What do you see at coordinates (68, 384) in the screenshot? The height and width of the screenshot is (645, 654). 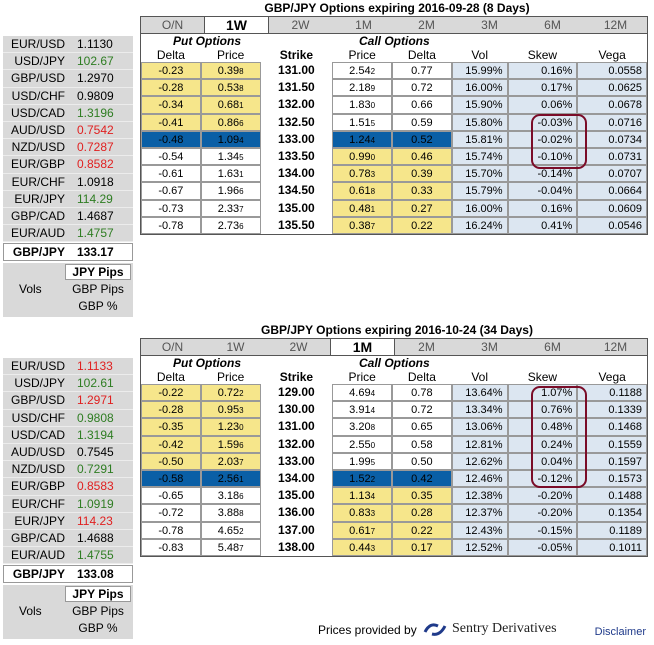 I see `rate-row: USD/JPY 102.61` at bounding box center [68, 384].